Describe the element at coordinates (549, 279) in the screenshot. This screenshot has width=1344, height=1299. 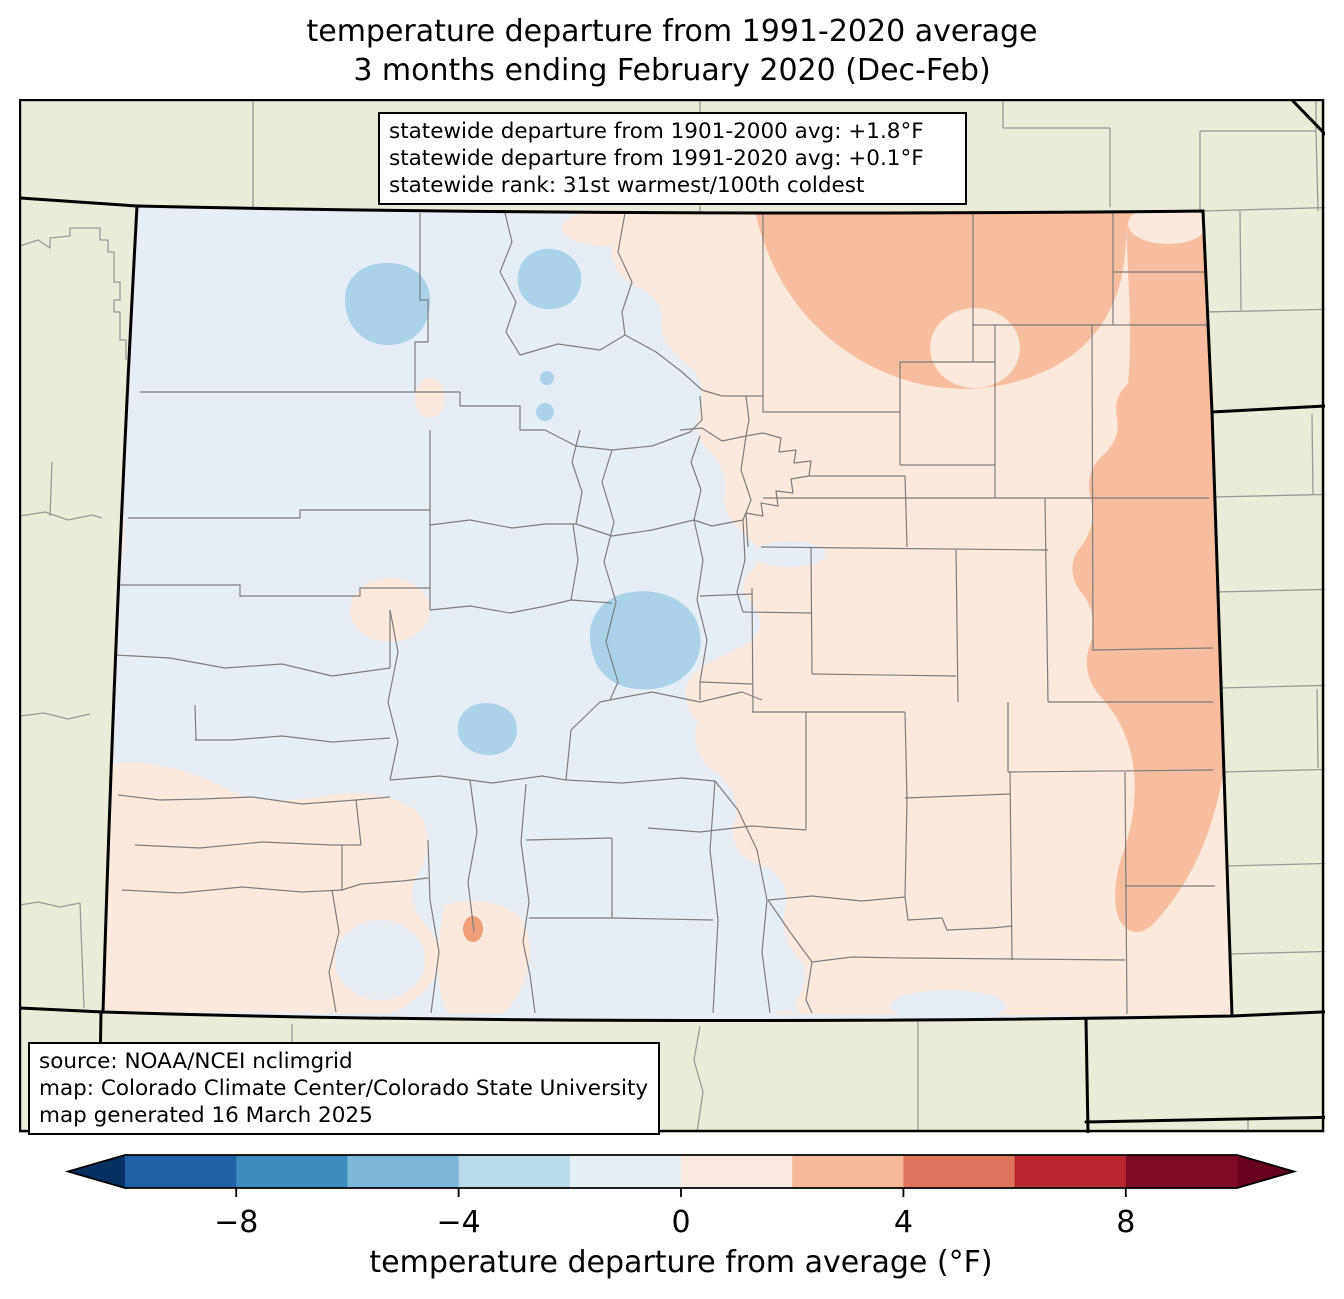
I see `cool-blob-north-park` at that location.